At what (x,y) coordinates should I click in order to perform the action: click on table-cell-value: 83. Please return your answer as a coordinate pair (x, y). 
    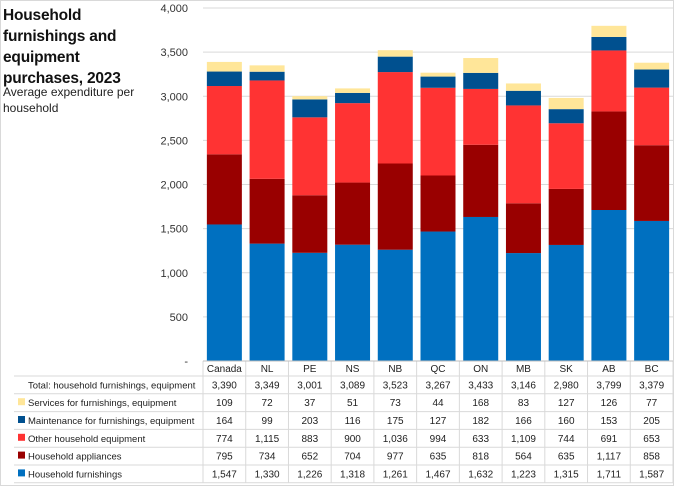
    Looking at the image, I should click on (524, 403).